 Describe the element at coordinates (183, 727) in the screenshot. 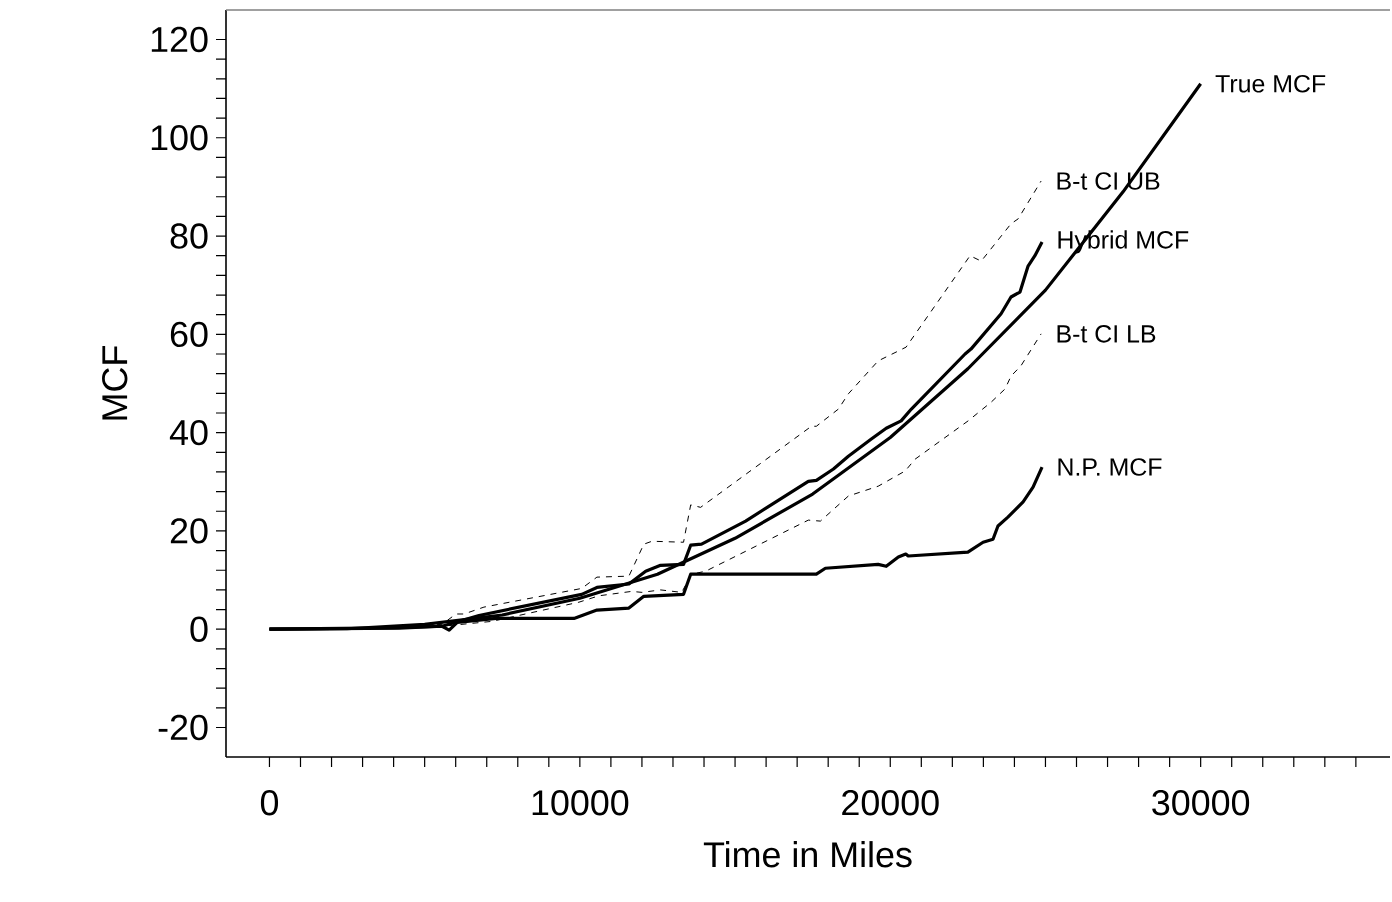

I see `y-tick-label: -20` at that location.